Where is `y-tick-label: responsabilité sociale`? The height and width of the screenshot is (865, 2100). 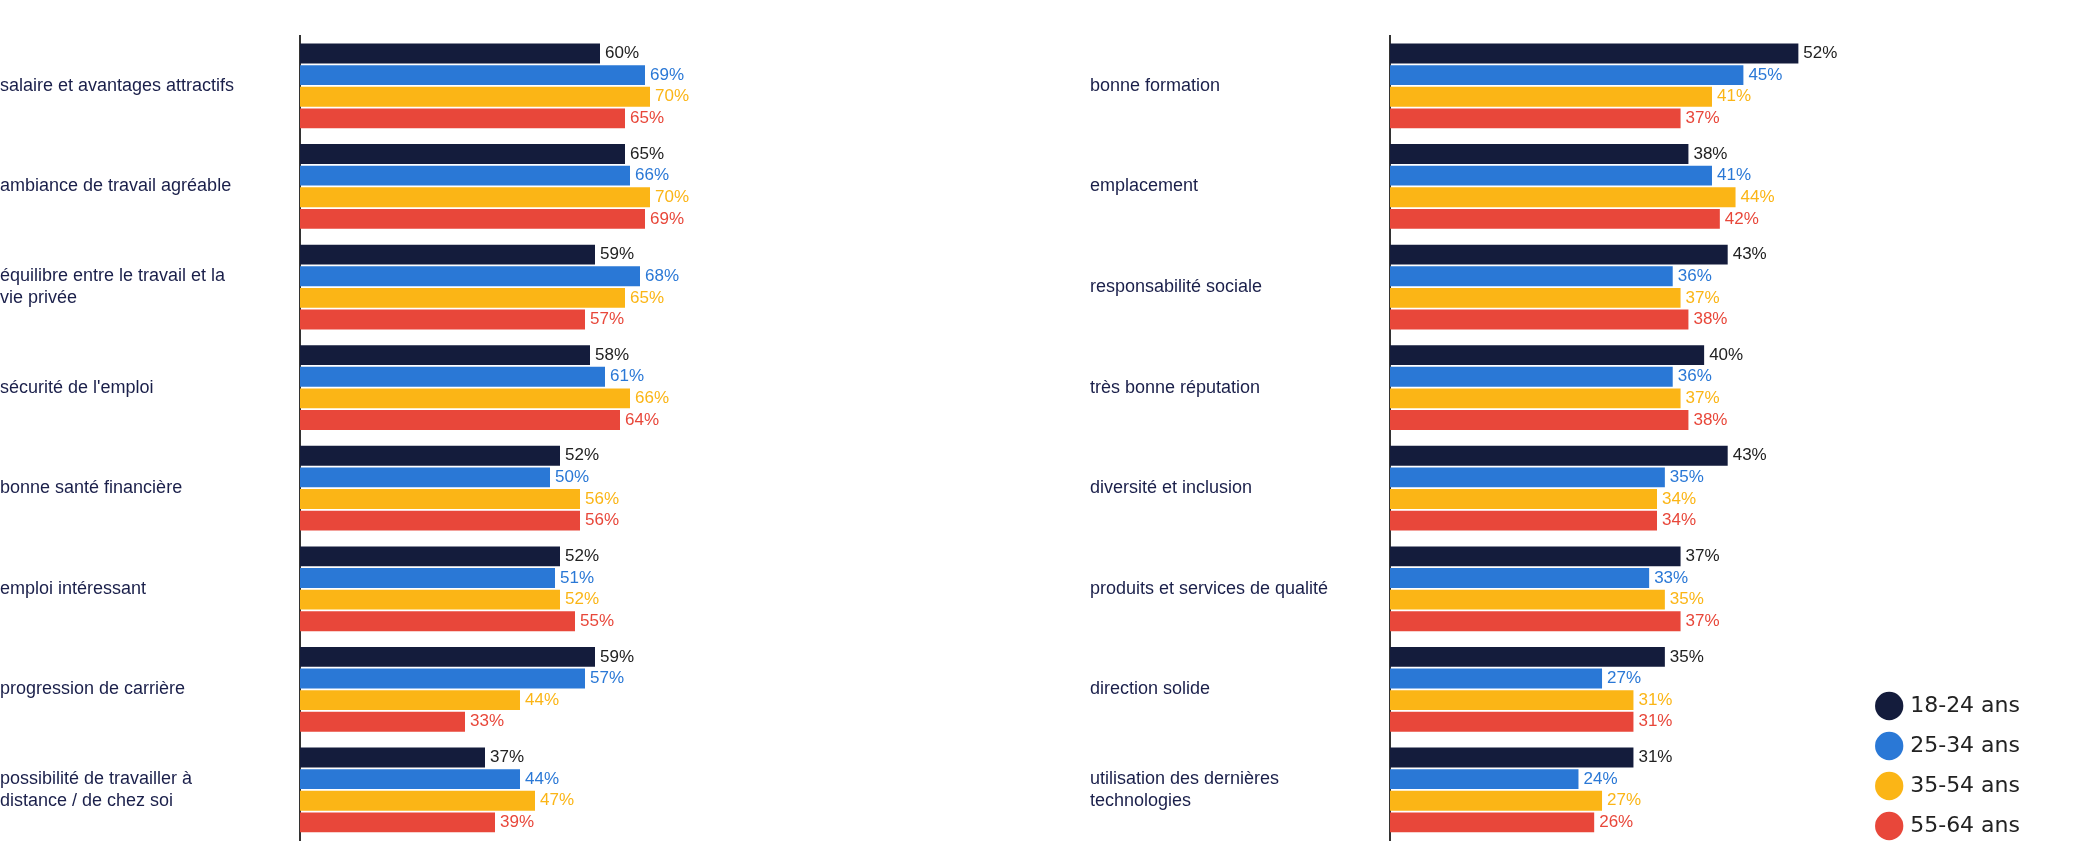
y-tick-label: responsabilité sociale is located at coordinates (1176, 286).